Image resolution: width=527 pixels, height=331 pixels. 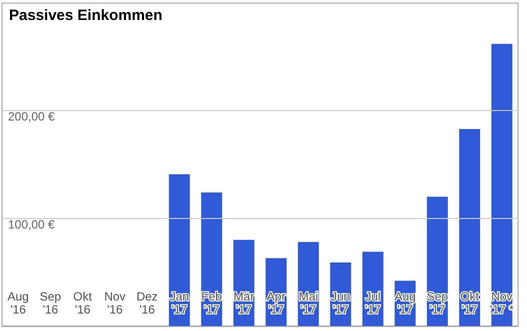 What do you see at coordinates (244, 303) in the screenshot?
I see `x-tick-label: Mär '17` at bounding box center [244, 303].